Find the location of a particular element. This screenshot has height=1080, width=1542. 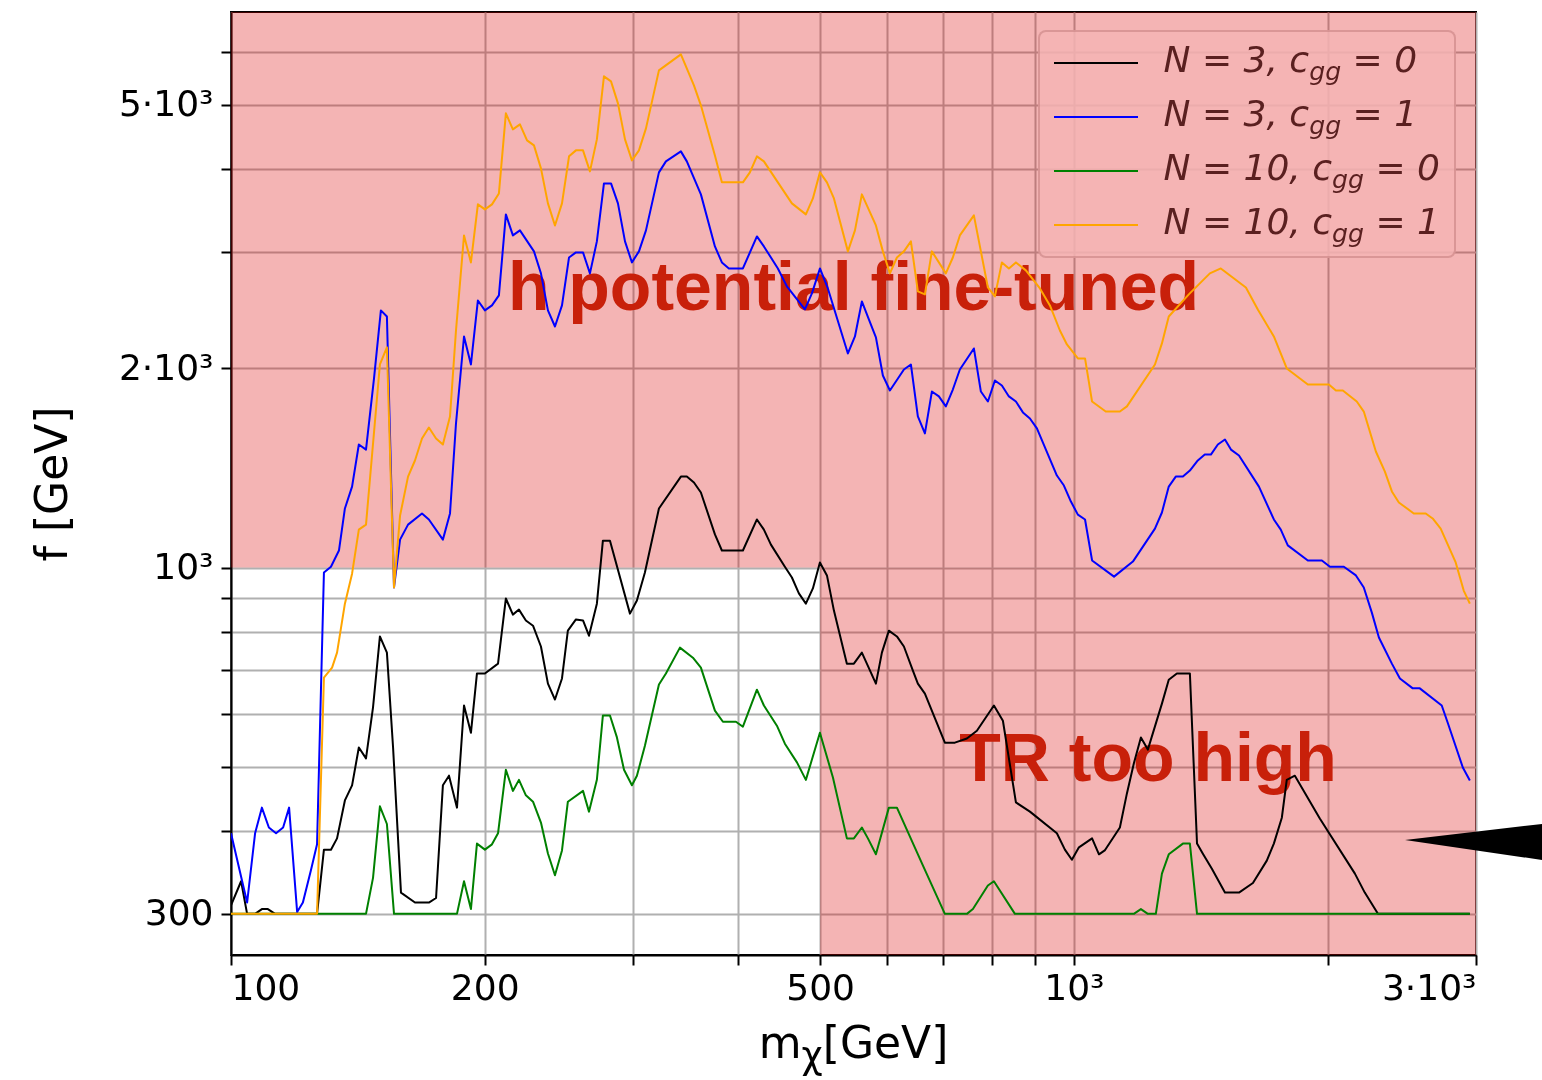

legend-label: N = 10, c$_{gg}$ = 0 is located at coordinates (1301, 171).